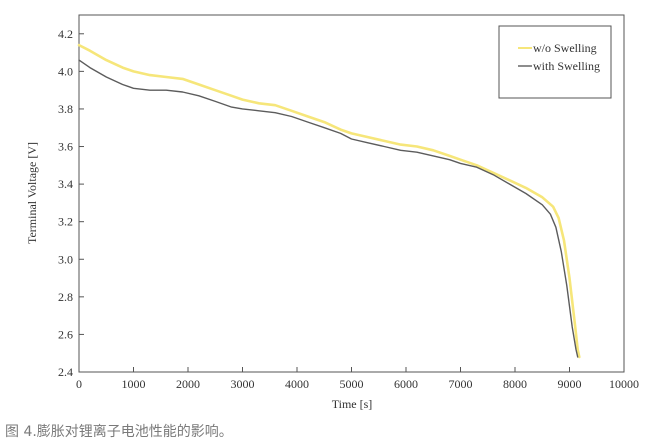 The image size is (651, 443). Describe the element at coordinates (352, 404) in the screenshot. I see `x-axis-title: Time [s]` at that location.